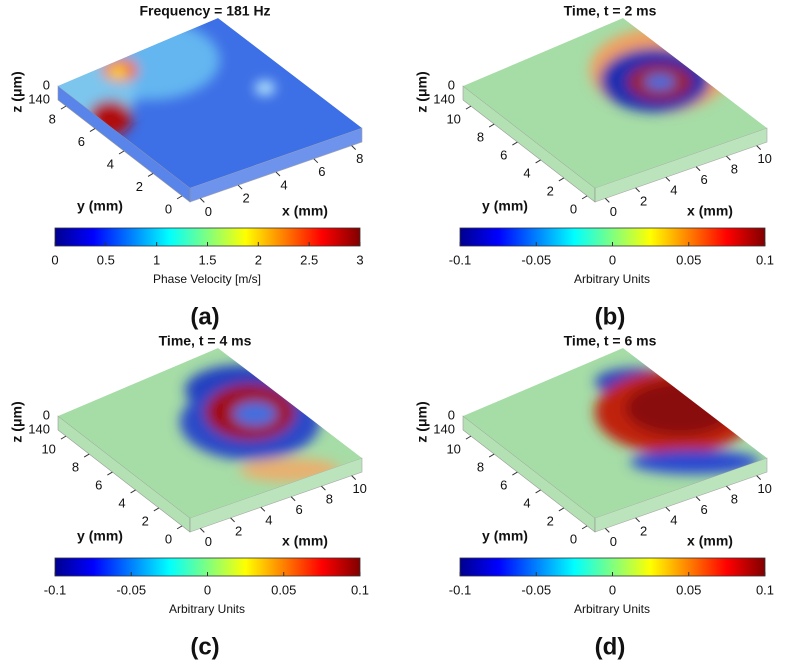 The image size is (792, 670). Describe the element at coordinates (309, 259) in the screenshot. I see `colorbar-tick-label: 2.5` at that location.